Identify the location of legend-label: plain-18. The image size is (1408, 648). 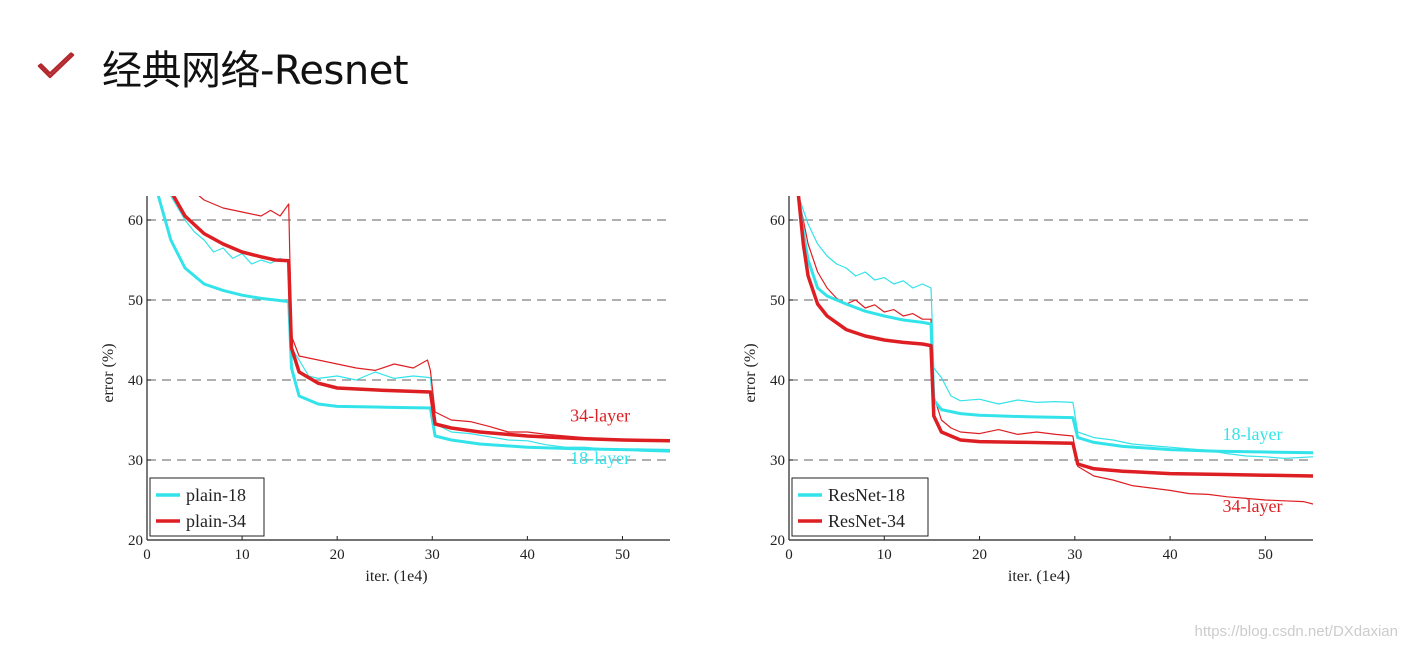
(216, 495).